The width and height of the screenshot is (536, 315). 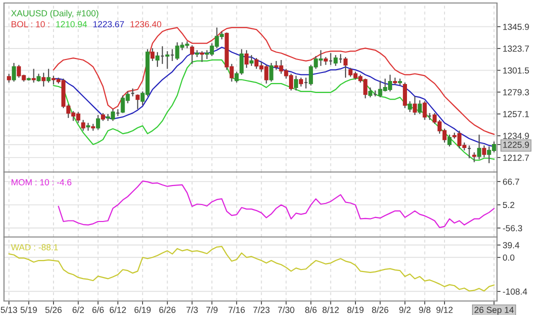 I want to click on y-tick-label: 39.4, so click(x=511, y=245).